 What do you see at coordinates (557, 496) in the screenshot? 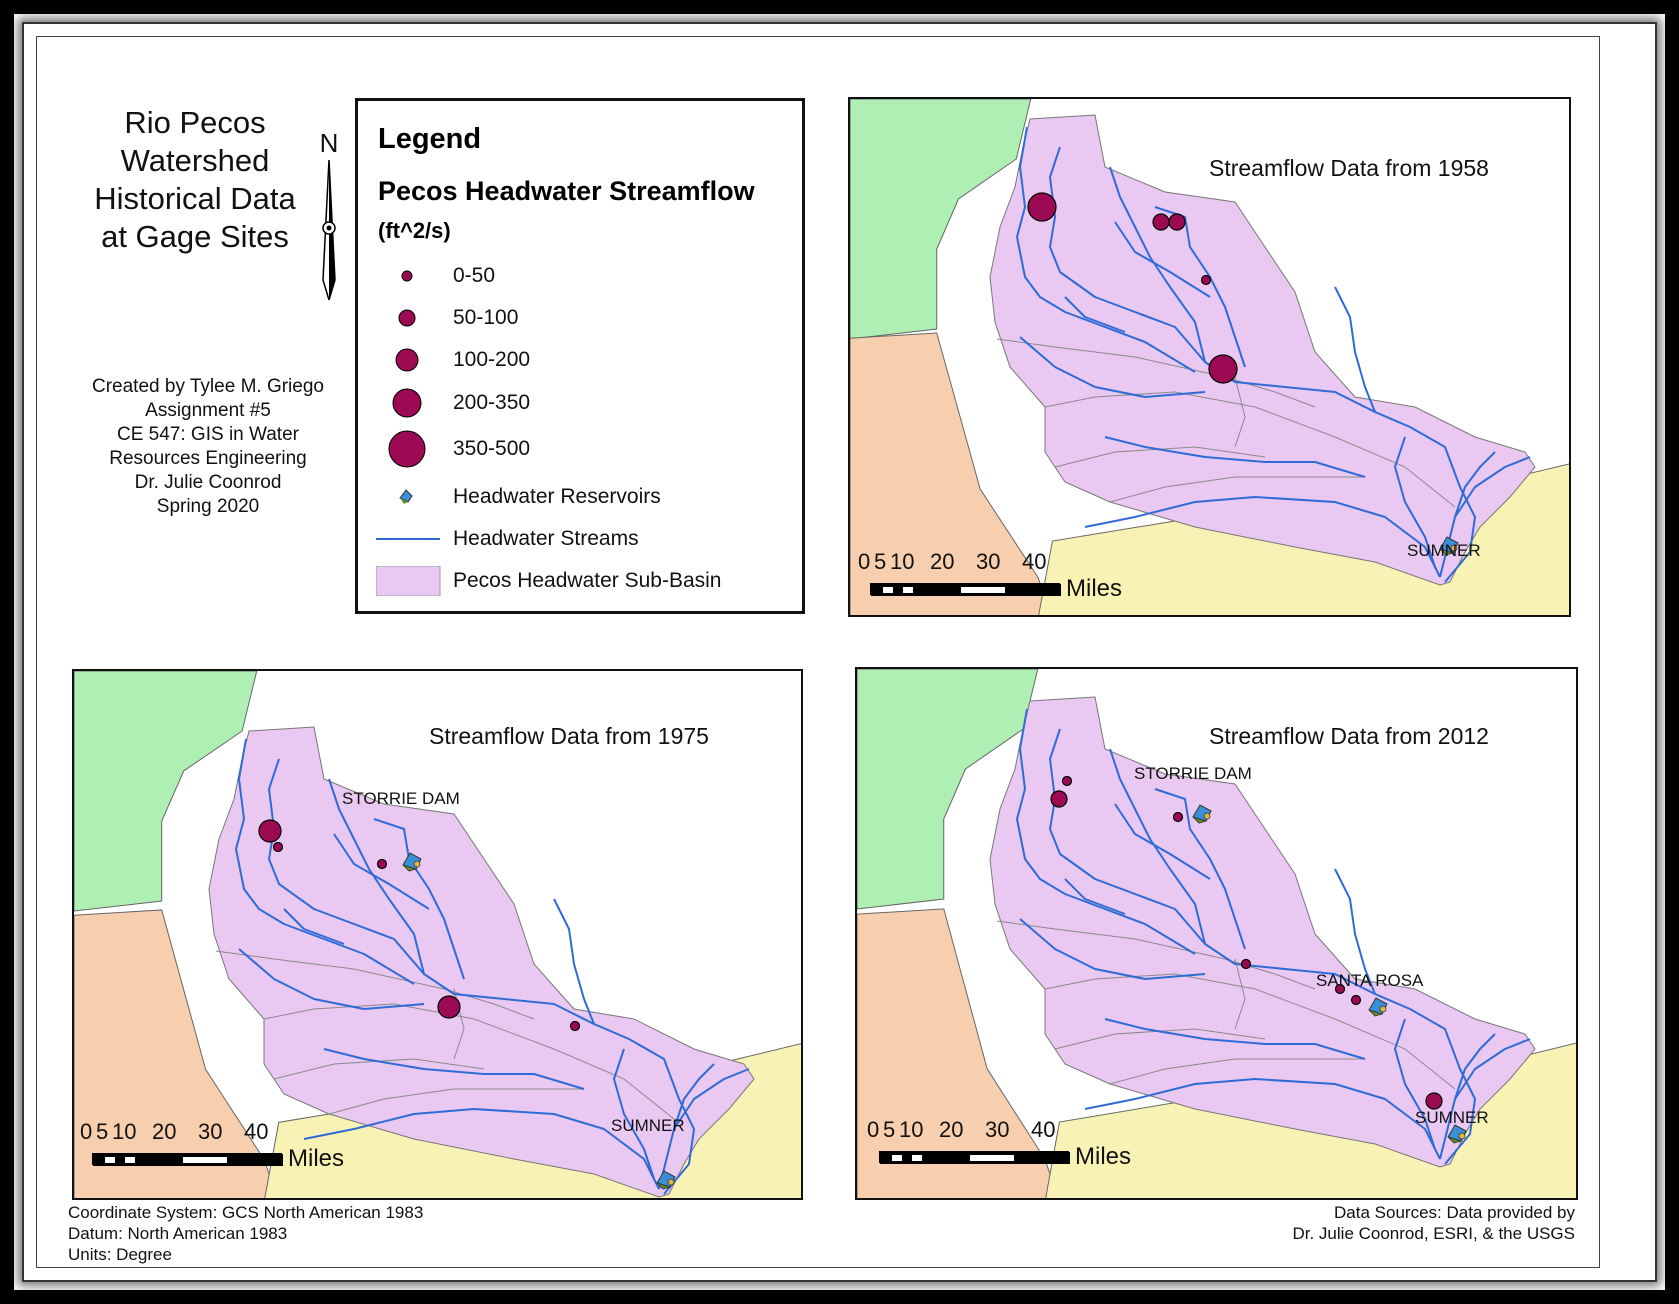
I see `legend-reservoirs-label: Headwater Reservoirs` at bounding box center [557, 496].